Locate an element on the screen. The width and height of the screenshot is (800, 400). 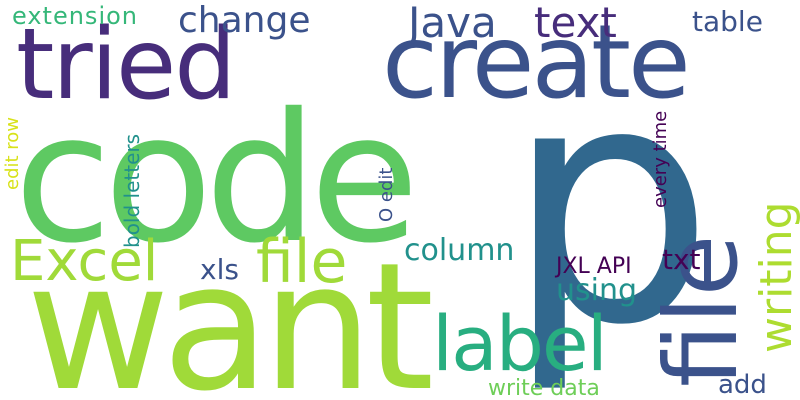
word-writing: writing is located at coordinates (775, 277).